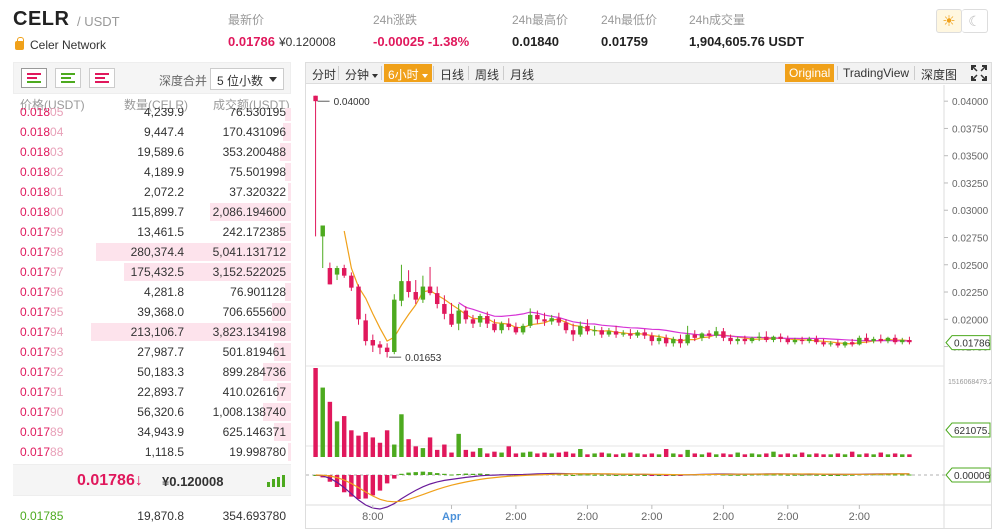 The image size is (997, 529). I want to click on tab-minute: 分钟, so click(361, 73).